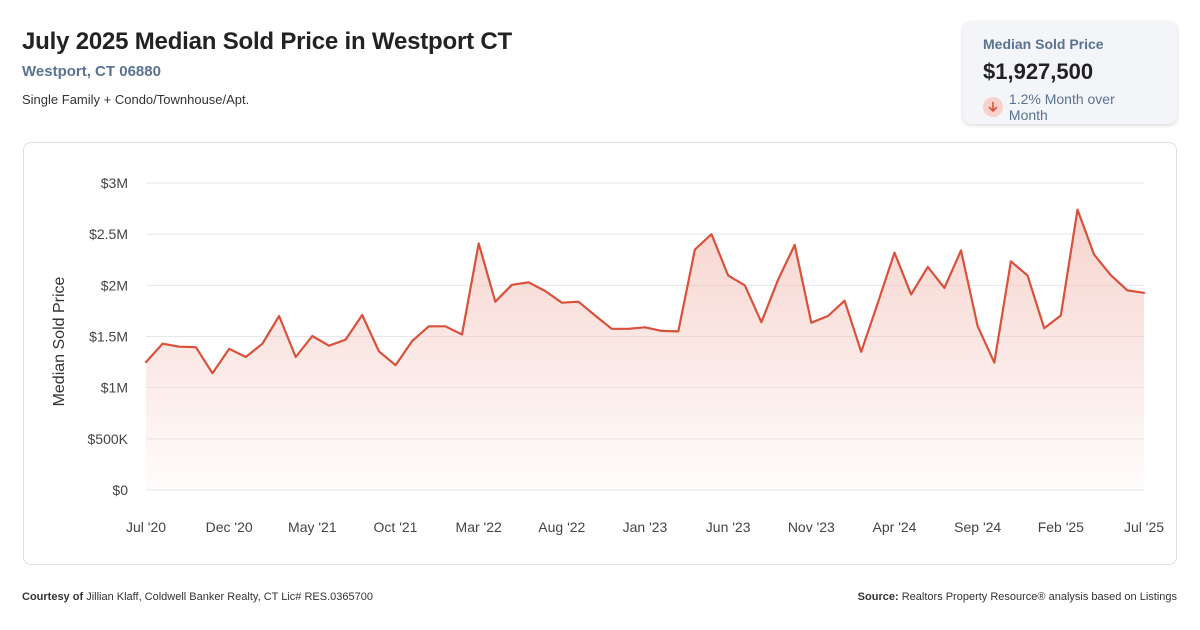 Image resolution: width=1200 pixels, height=630 pixels. I want to click on x-tick-label: Dec '20, so click(229, 527).